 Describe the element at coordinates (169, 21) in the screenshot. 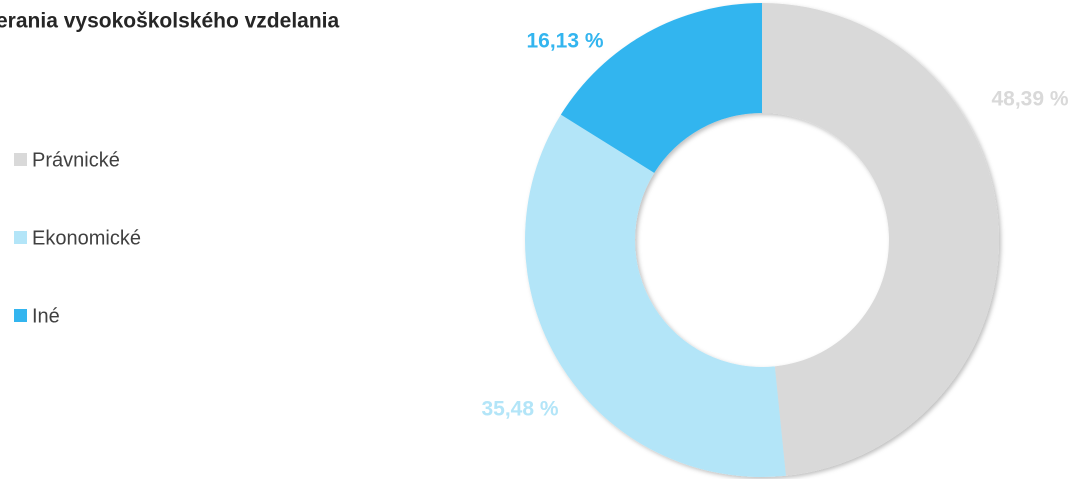

I see `chart-title: erania vysokoškolského vzdelania` at that location.